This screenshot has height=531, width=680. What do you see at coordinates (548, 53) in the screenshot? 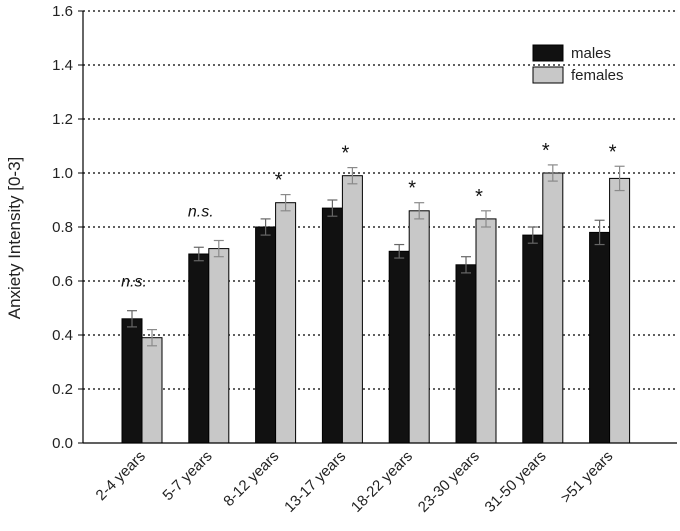
I see `legend-swatch-males` at bounding box center [548, 53].